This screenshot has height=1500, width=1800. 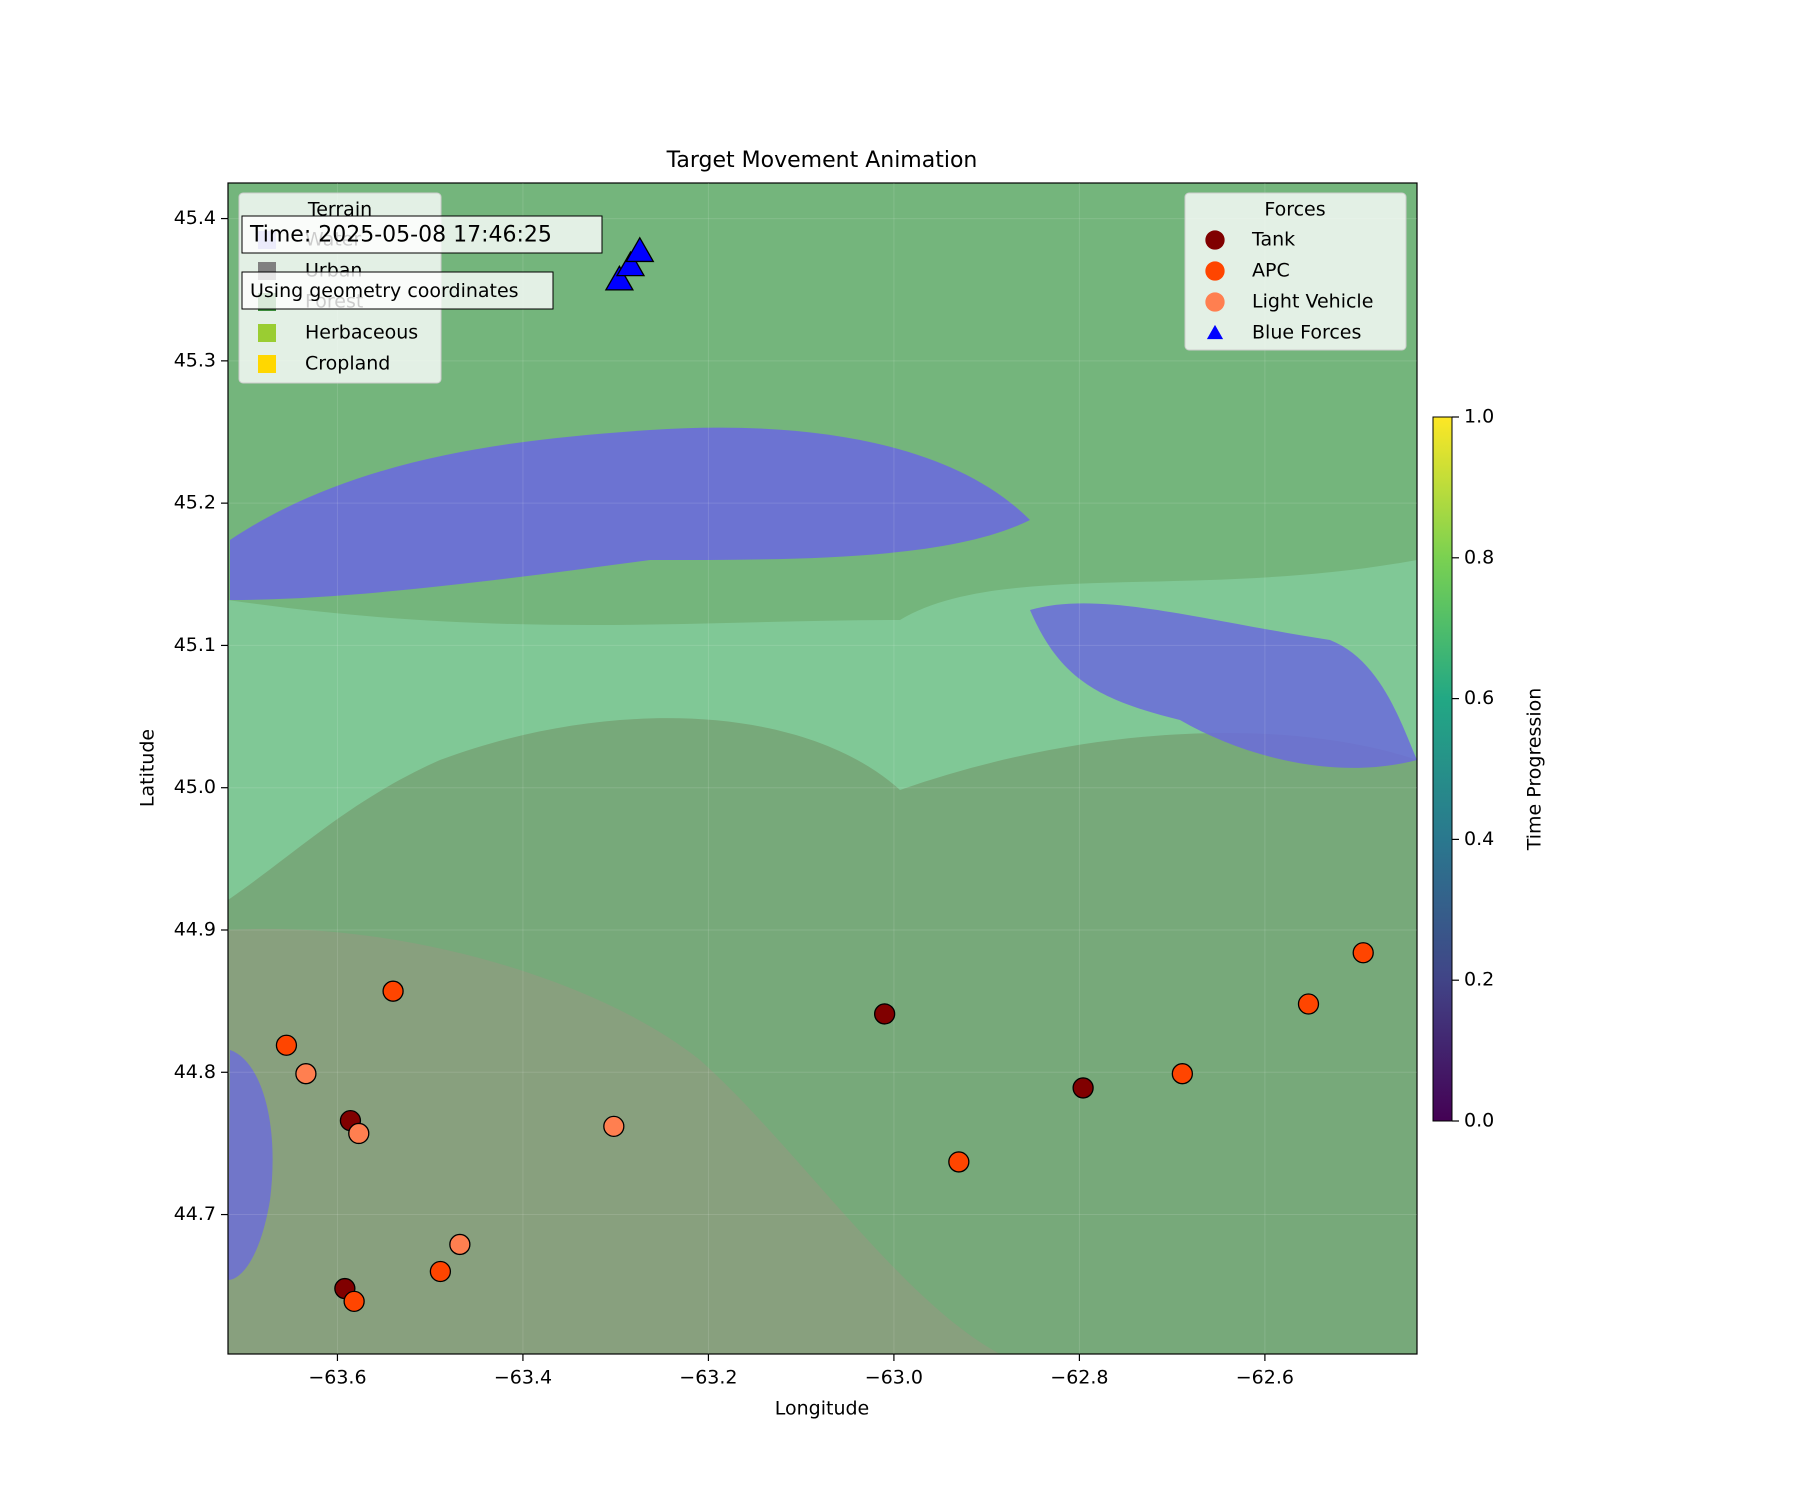 I want to click on terrain-legend-label: Cropland, so click(x=347, y=364).